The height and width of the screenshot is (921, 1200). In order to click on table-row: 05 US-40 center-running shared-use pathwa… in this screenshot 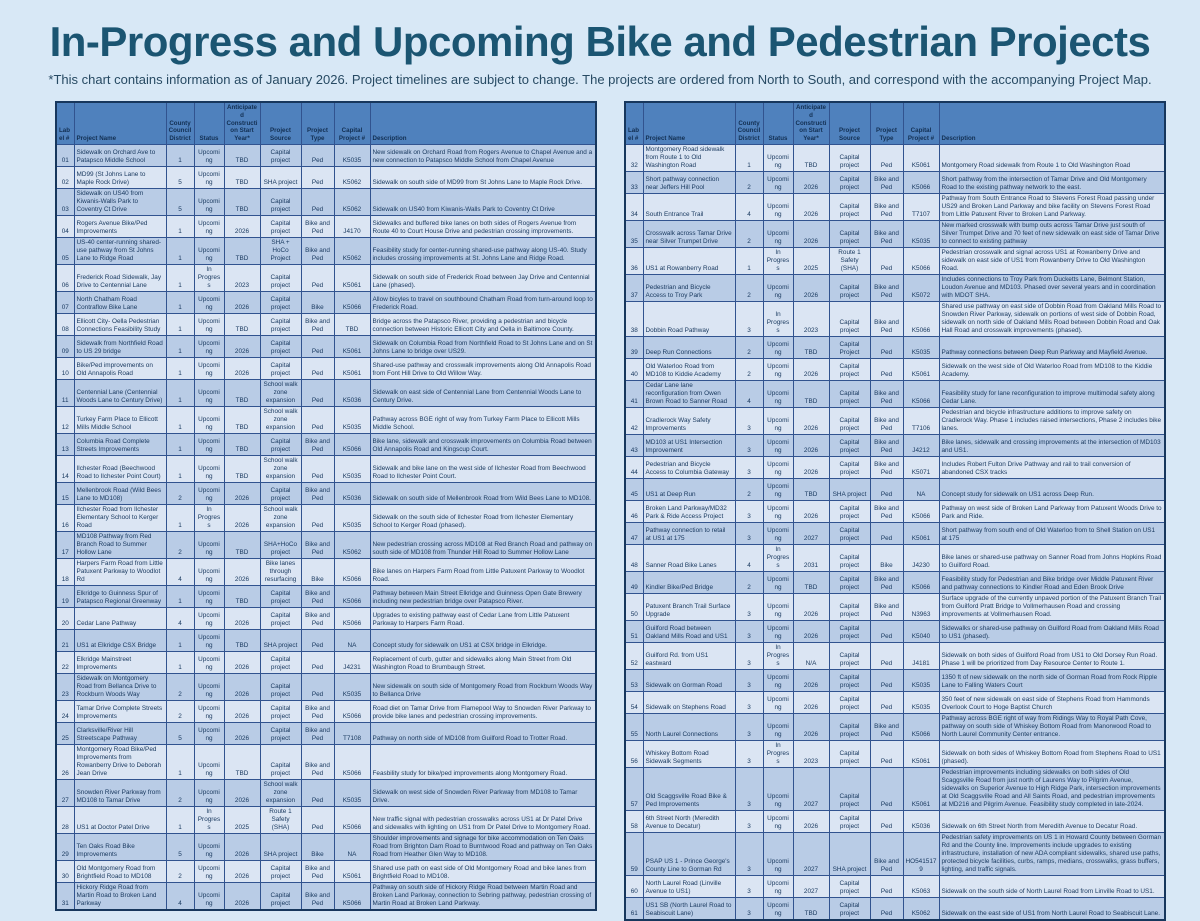, I will do `click(326, 250)`.